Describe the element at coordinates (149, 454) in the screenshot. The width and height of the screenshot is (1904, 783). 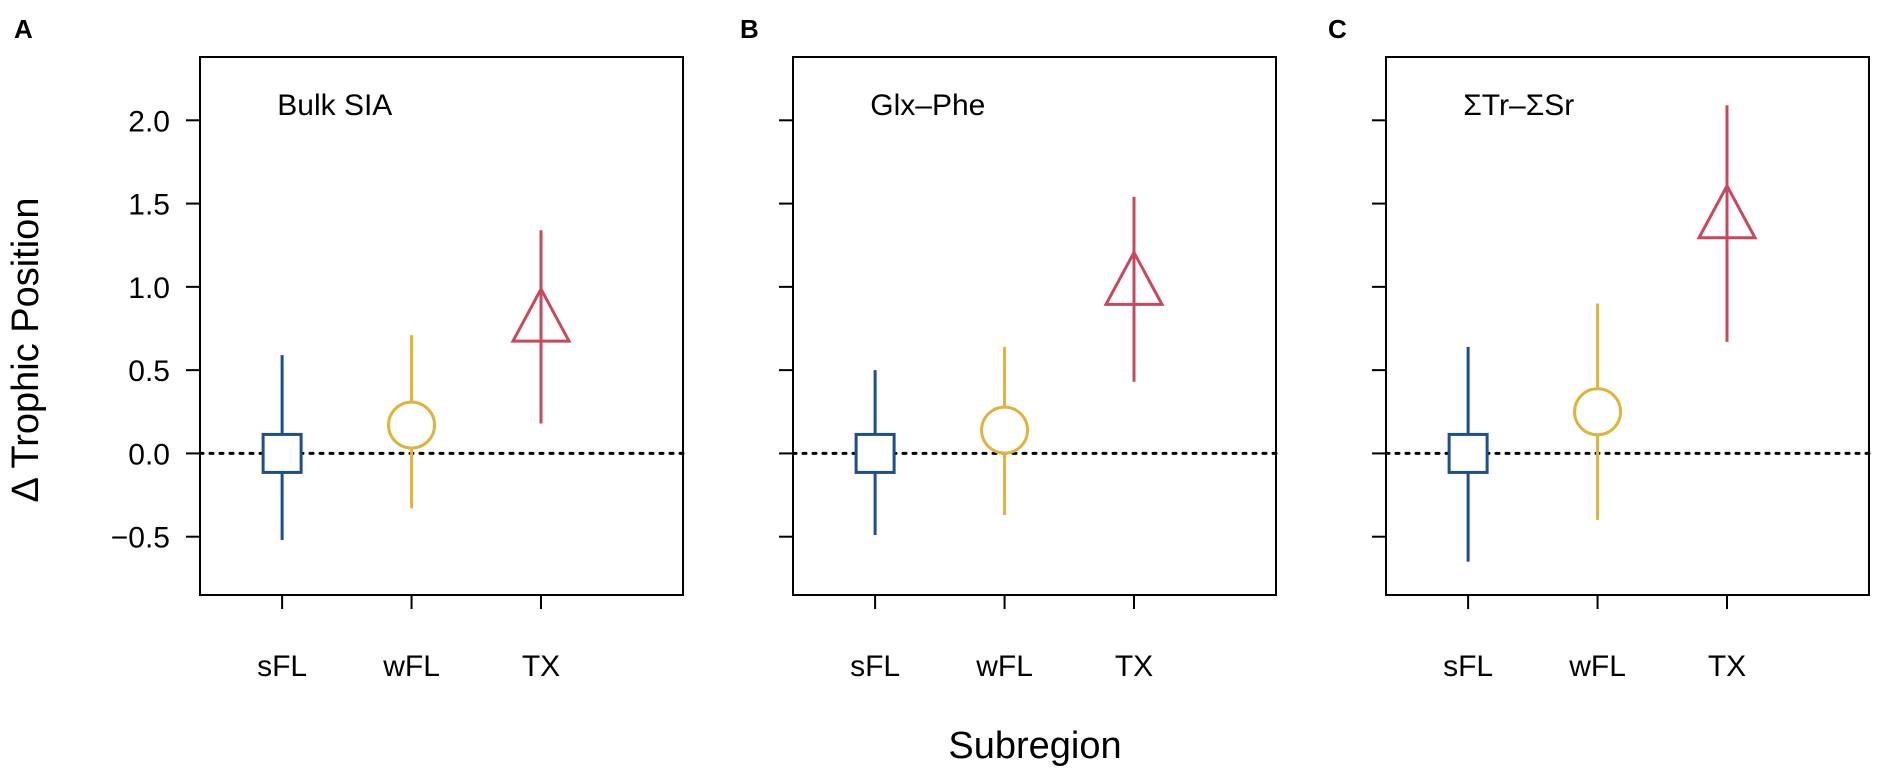
I see `y-tick-label: 0.0` at that location.